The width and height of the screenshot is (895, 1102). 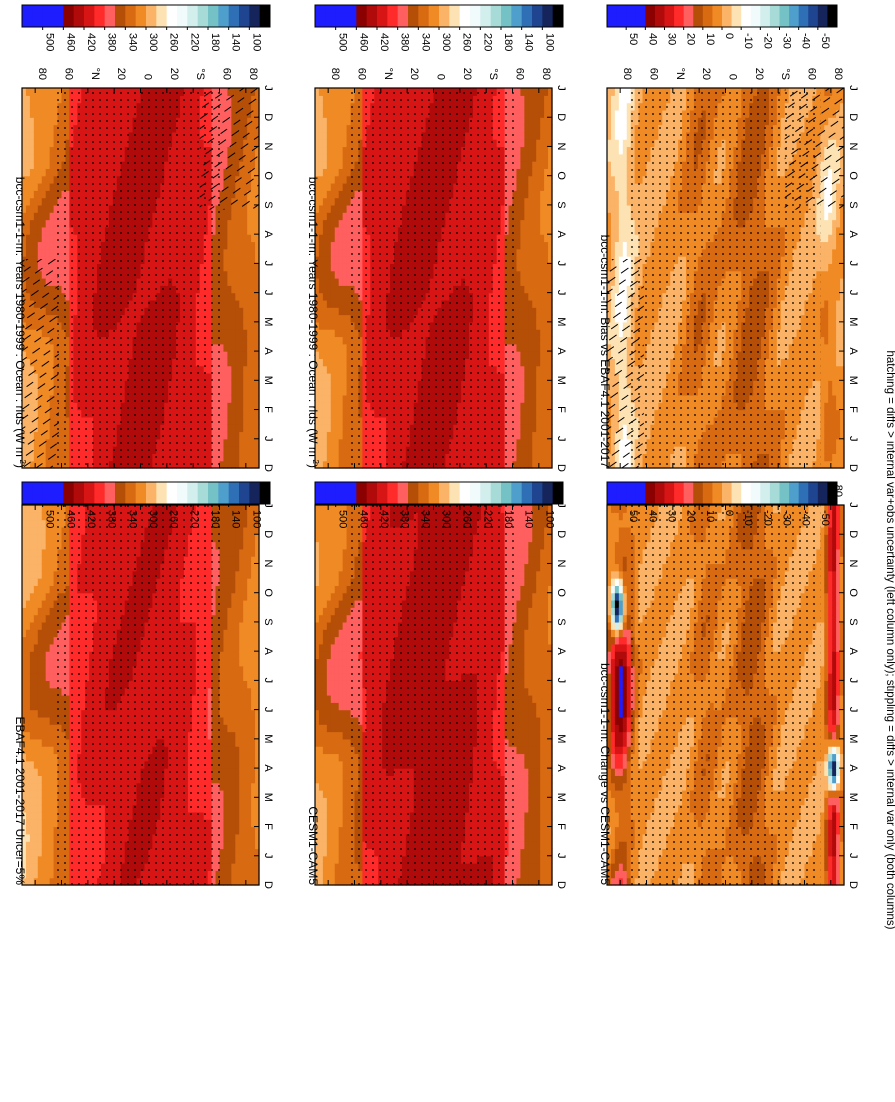 I want to click on hatch-overlay-north, so click(x=40, y=363).